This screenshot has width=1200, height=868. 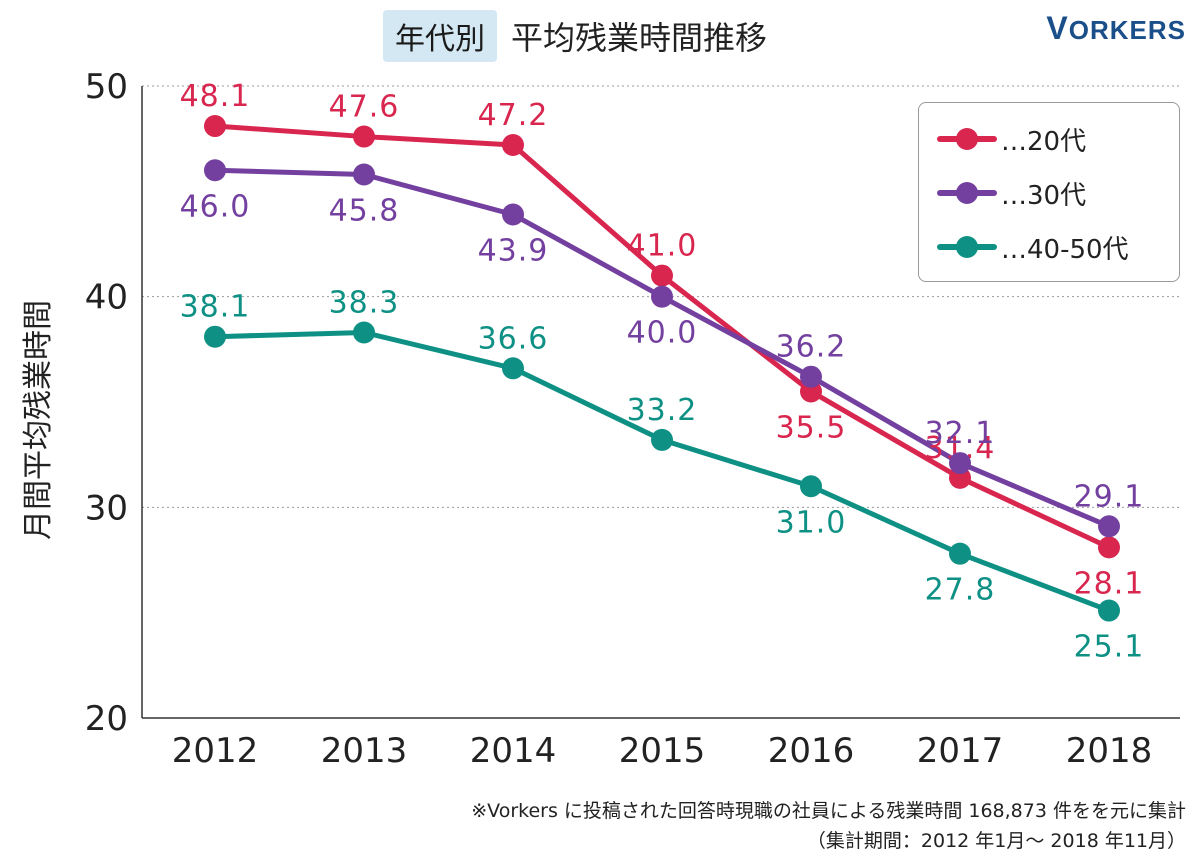 What do you see at coordinates (513, 751) in the screenshot?
I see `x-tick-label-2014: 2014` at bounding box center [513, 751].